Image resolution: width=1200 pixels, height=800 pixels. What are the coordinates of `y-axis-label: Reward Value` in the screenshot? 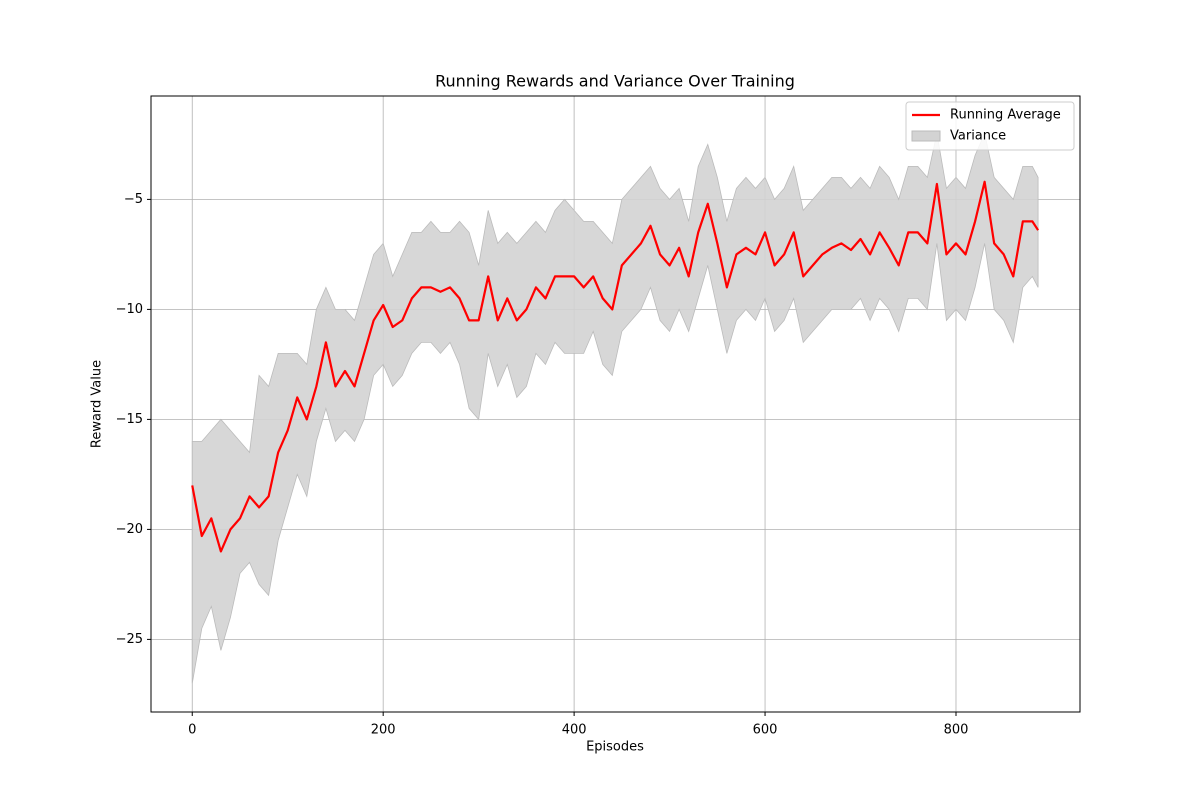 It's located at (97, 404).